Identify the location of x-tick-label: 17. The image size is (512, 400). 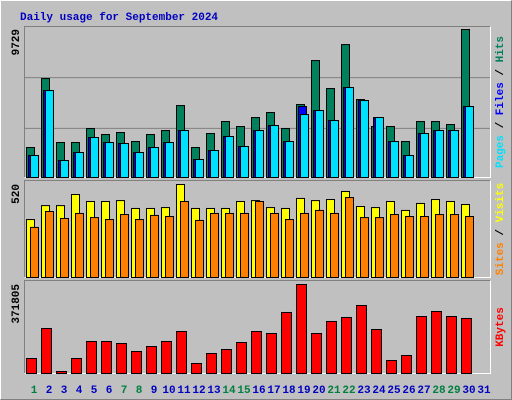
(273, 391).